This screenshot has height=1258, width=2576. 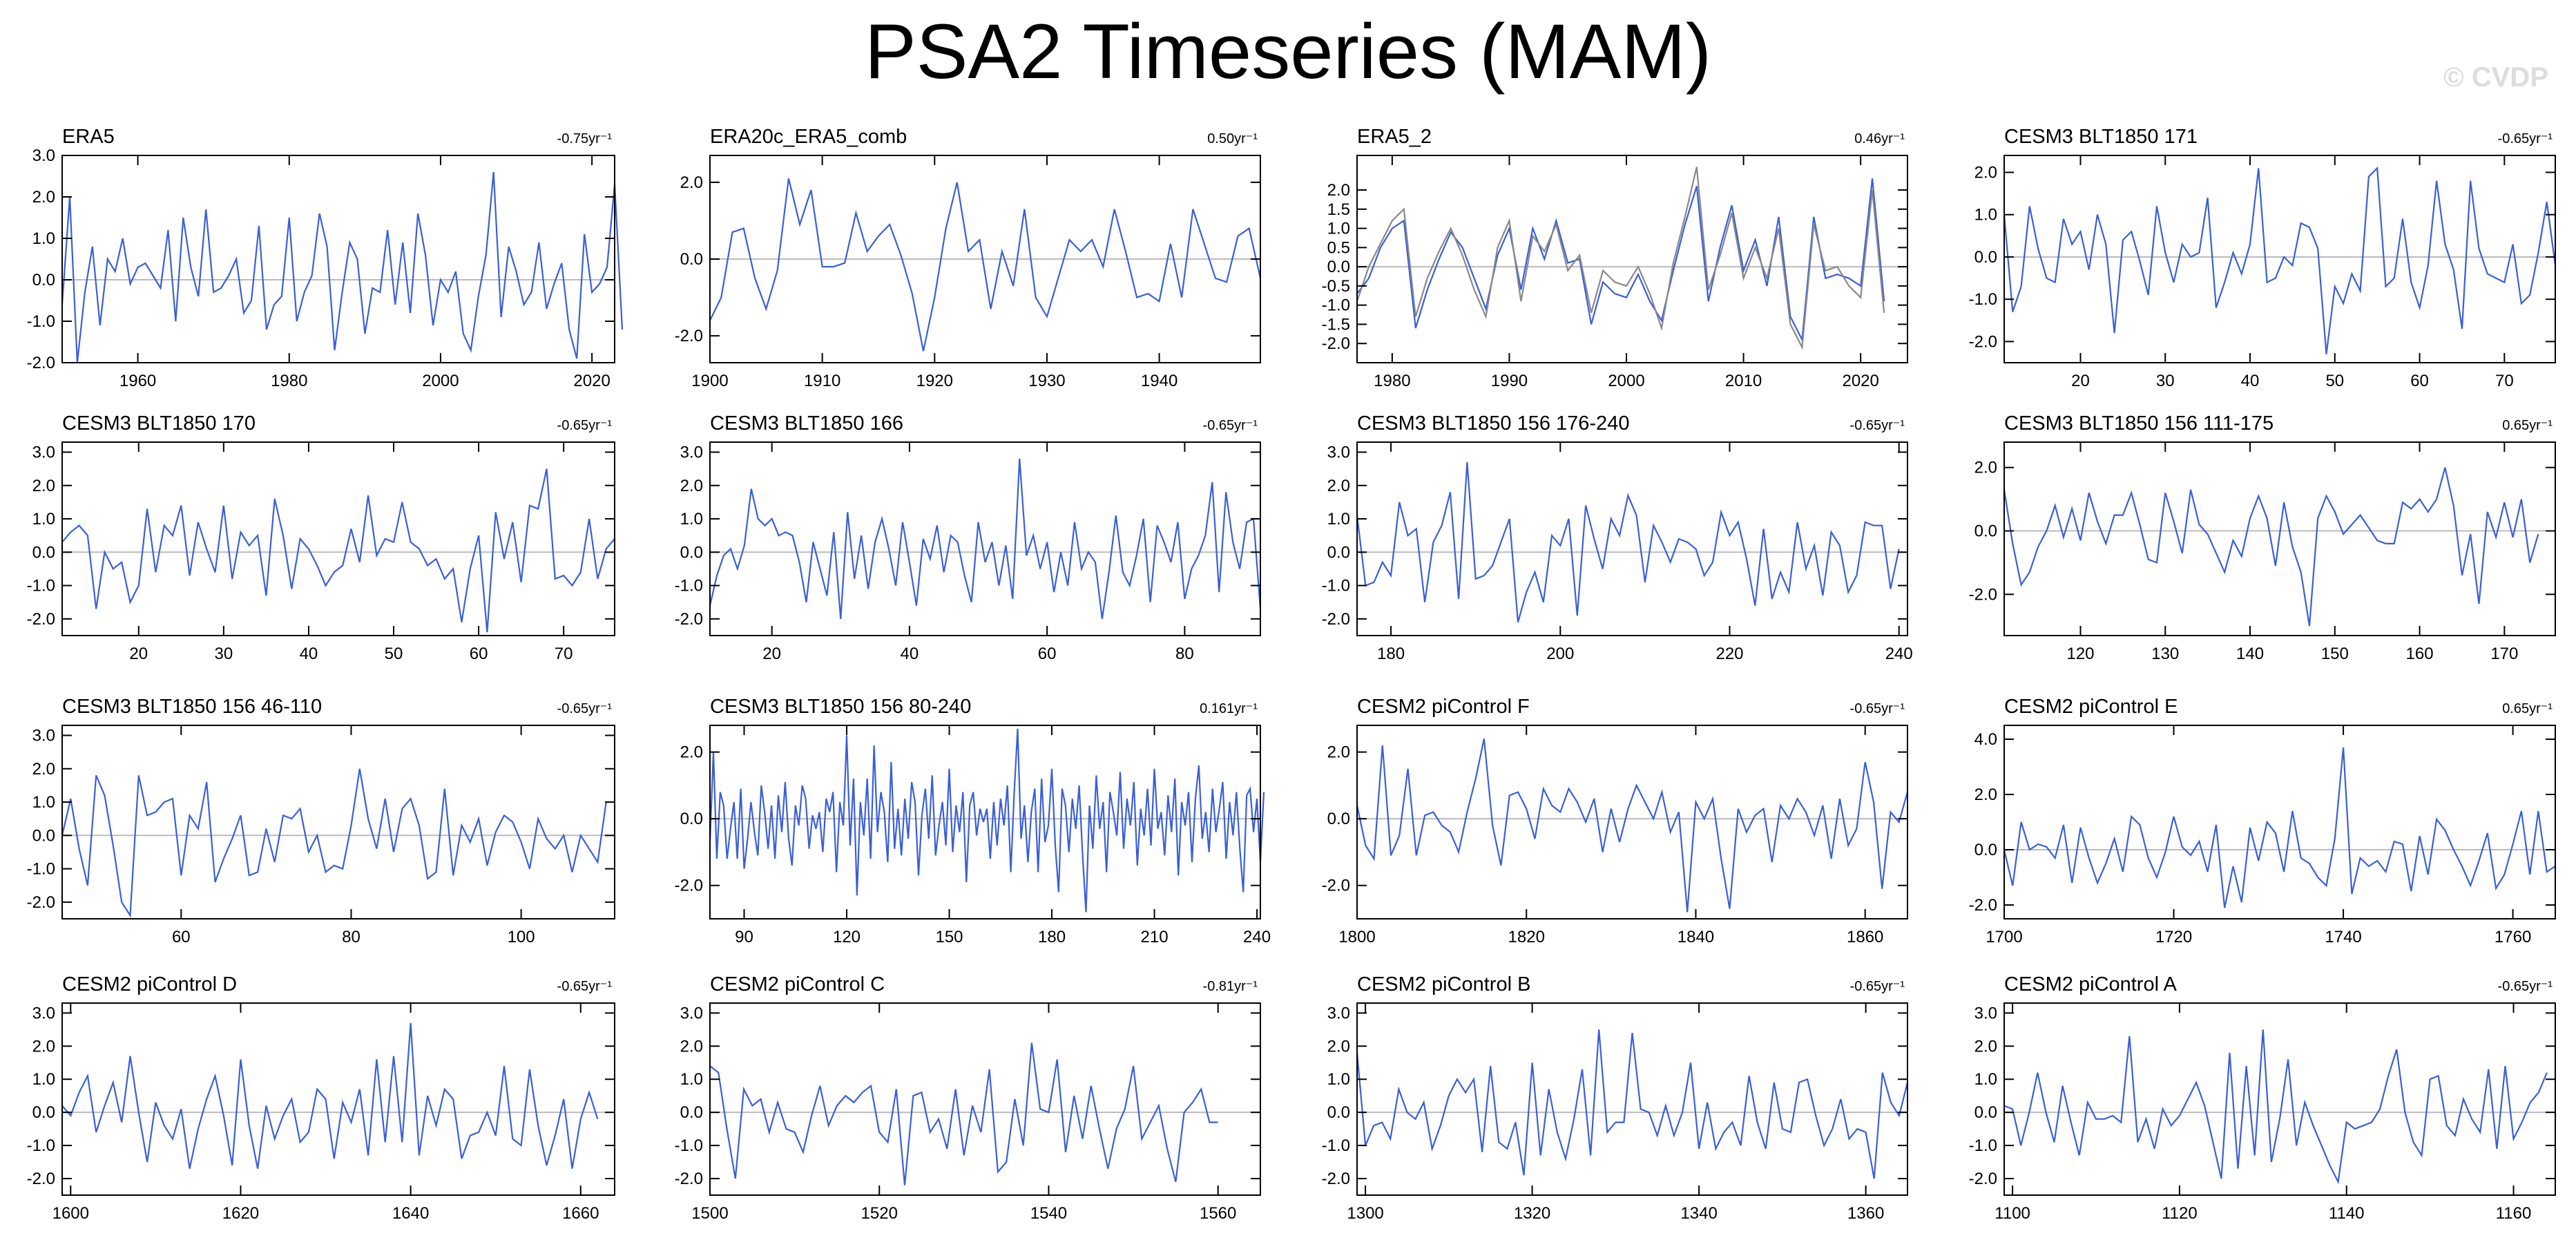 I want to click on trend-label: -0.75yr⁻¹, so click(x=585, y=138).